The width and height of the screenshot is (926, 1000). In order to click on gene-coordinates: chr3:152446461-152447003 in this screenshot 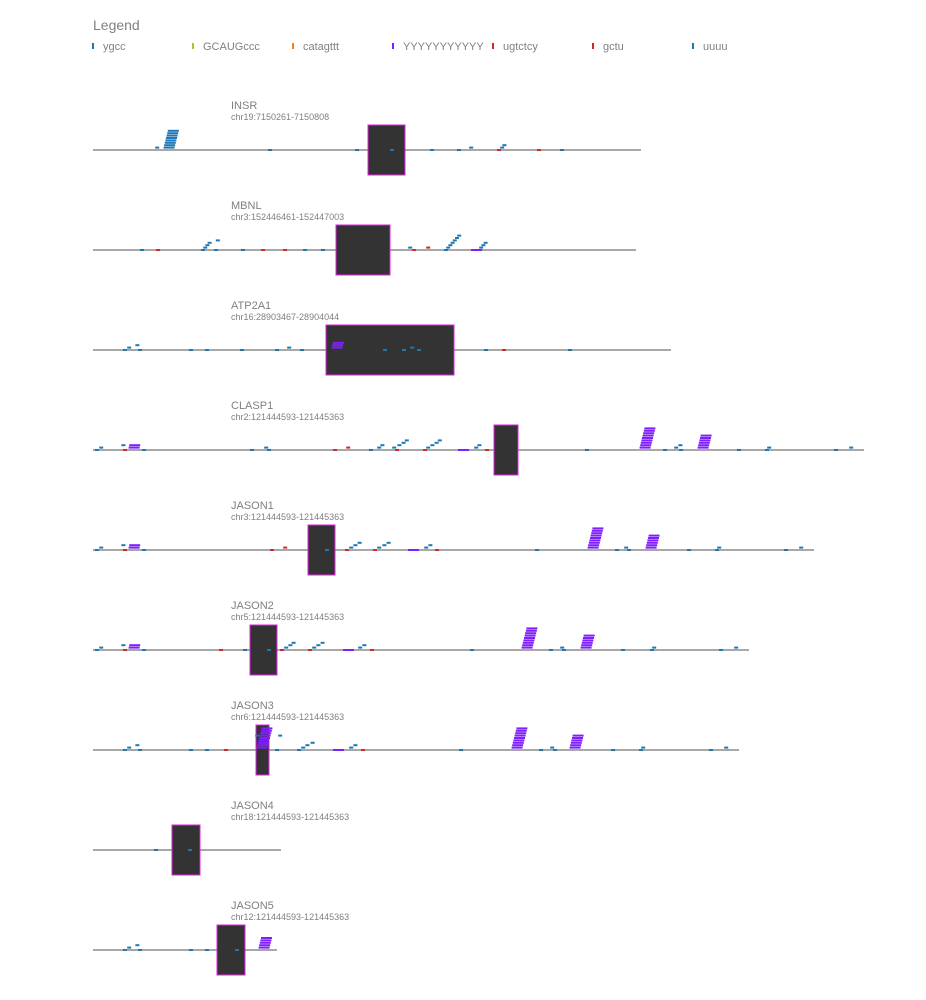, I will do `click(287, 217)`.